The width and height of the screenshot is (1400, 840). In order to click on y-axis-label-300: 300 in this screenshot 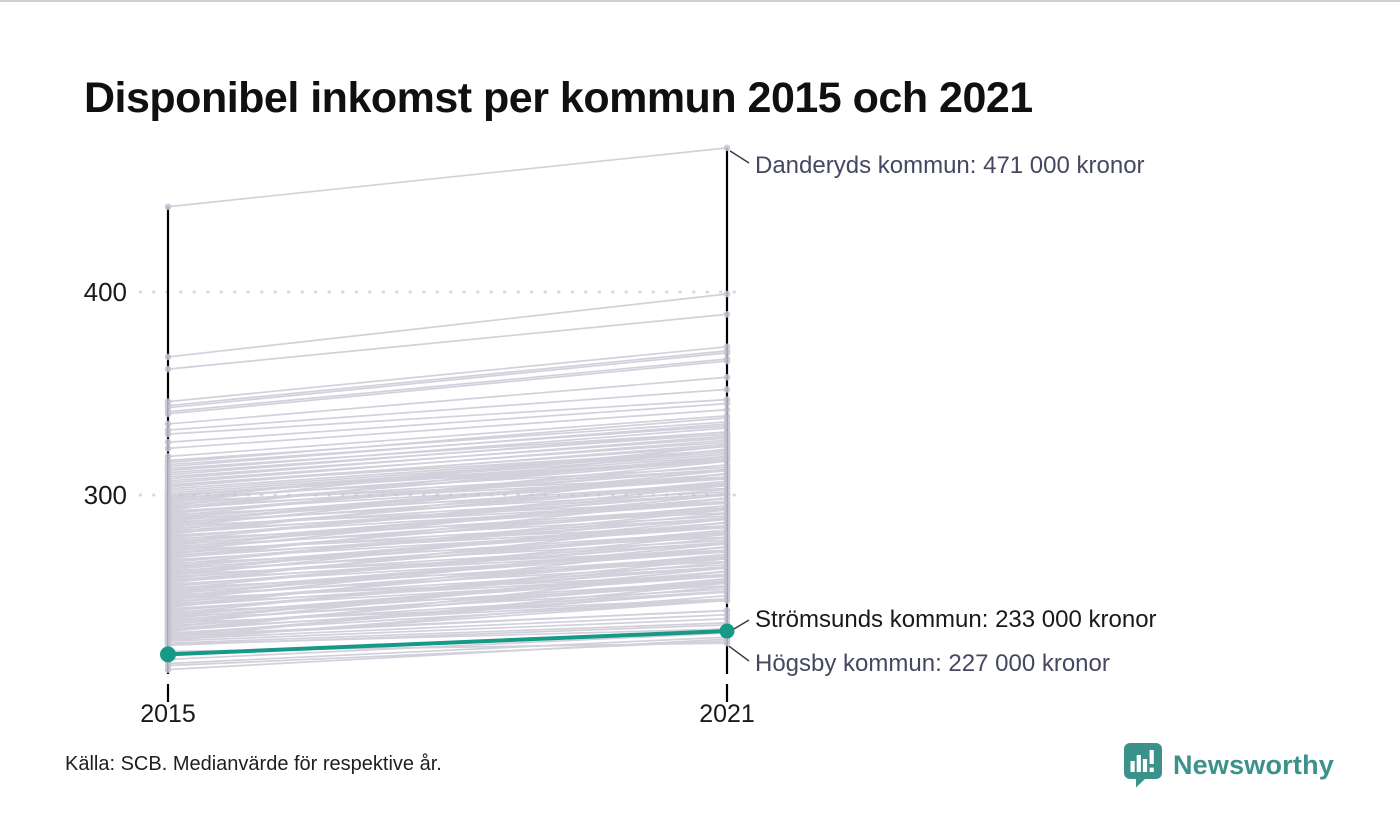, I will do `click(105, 495)`.